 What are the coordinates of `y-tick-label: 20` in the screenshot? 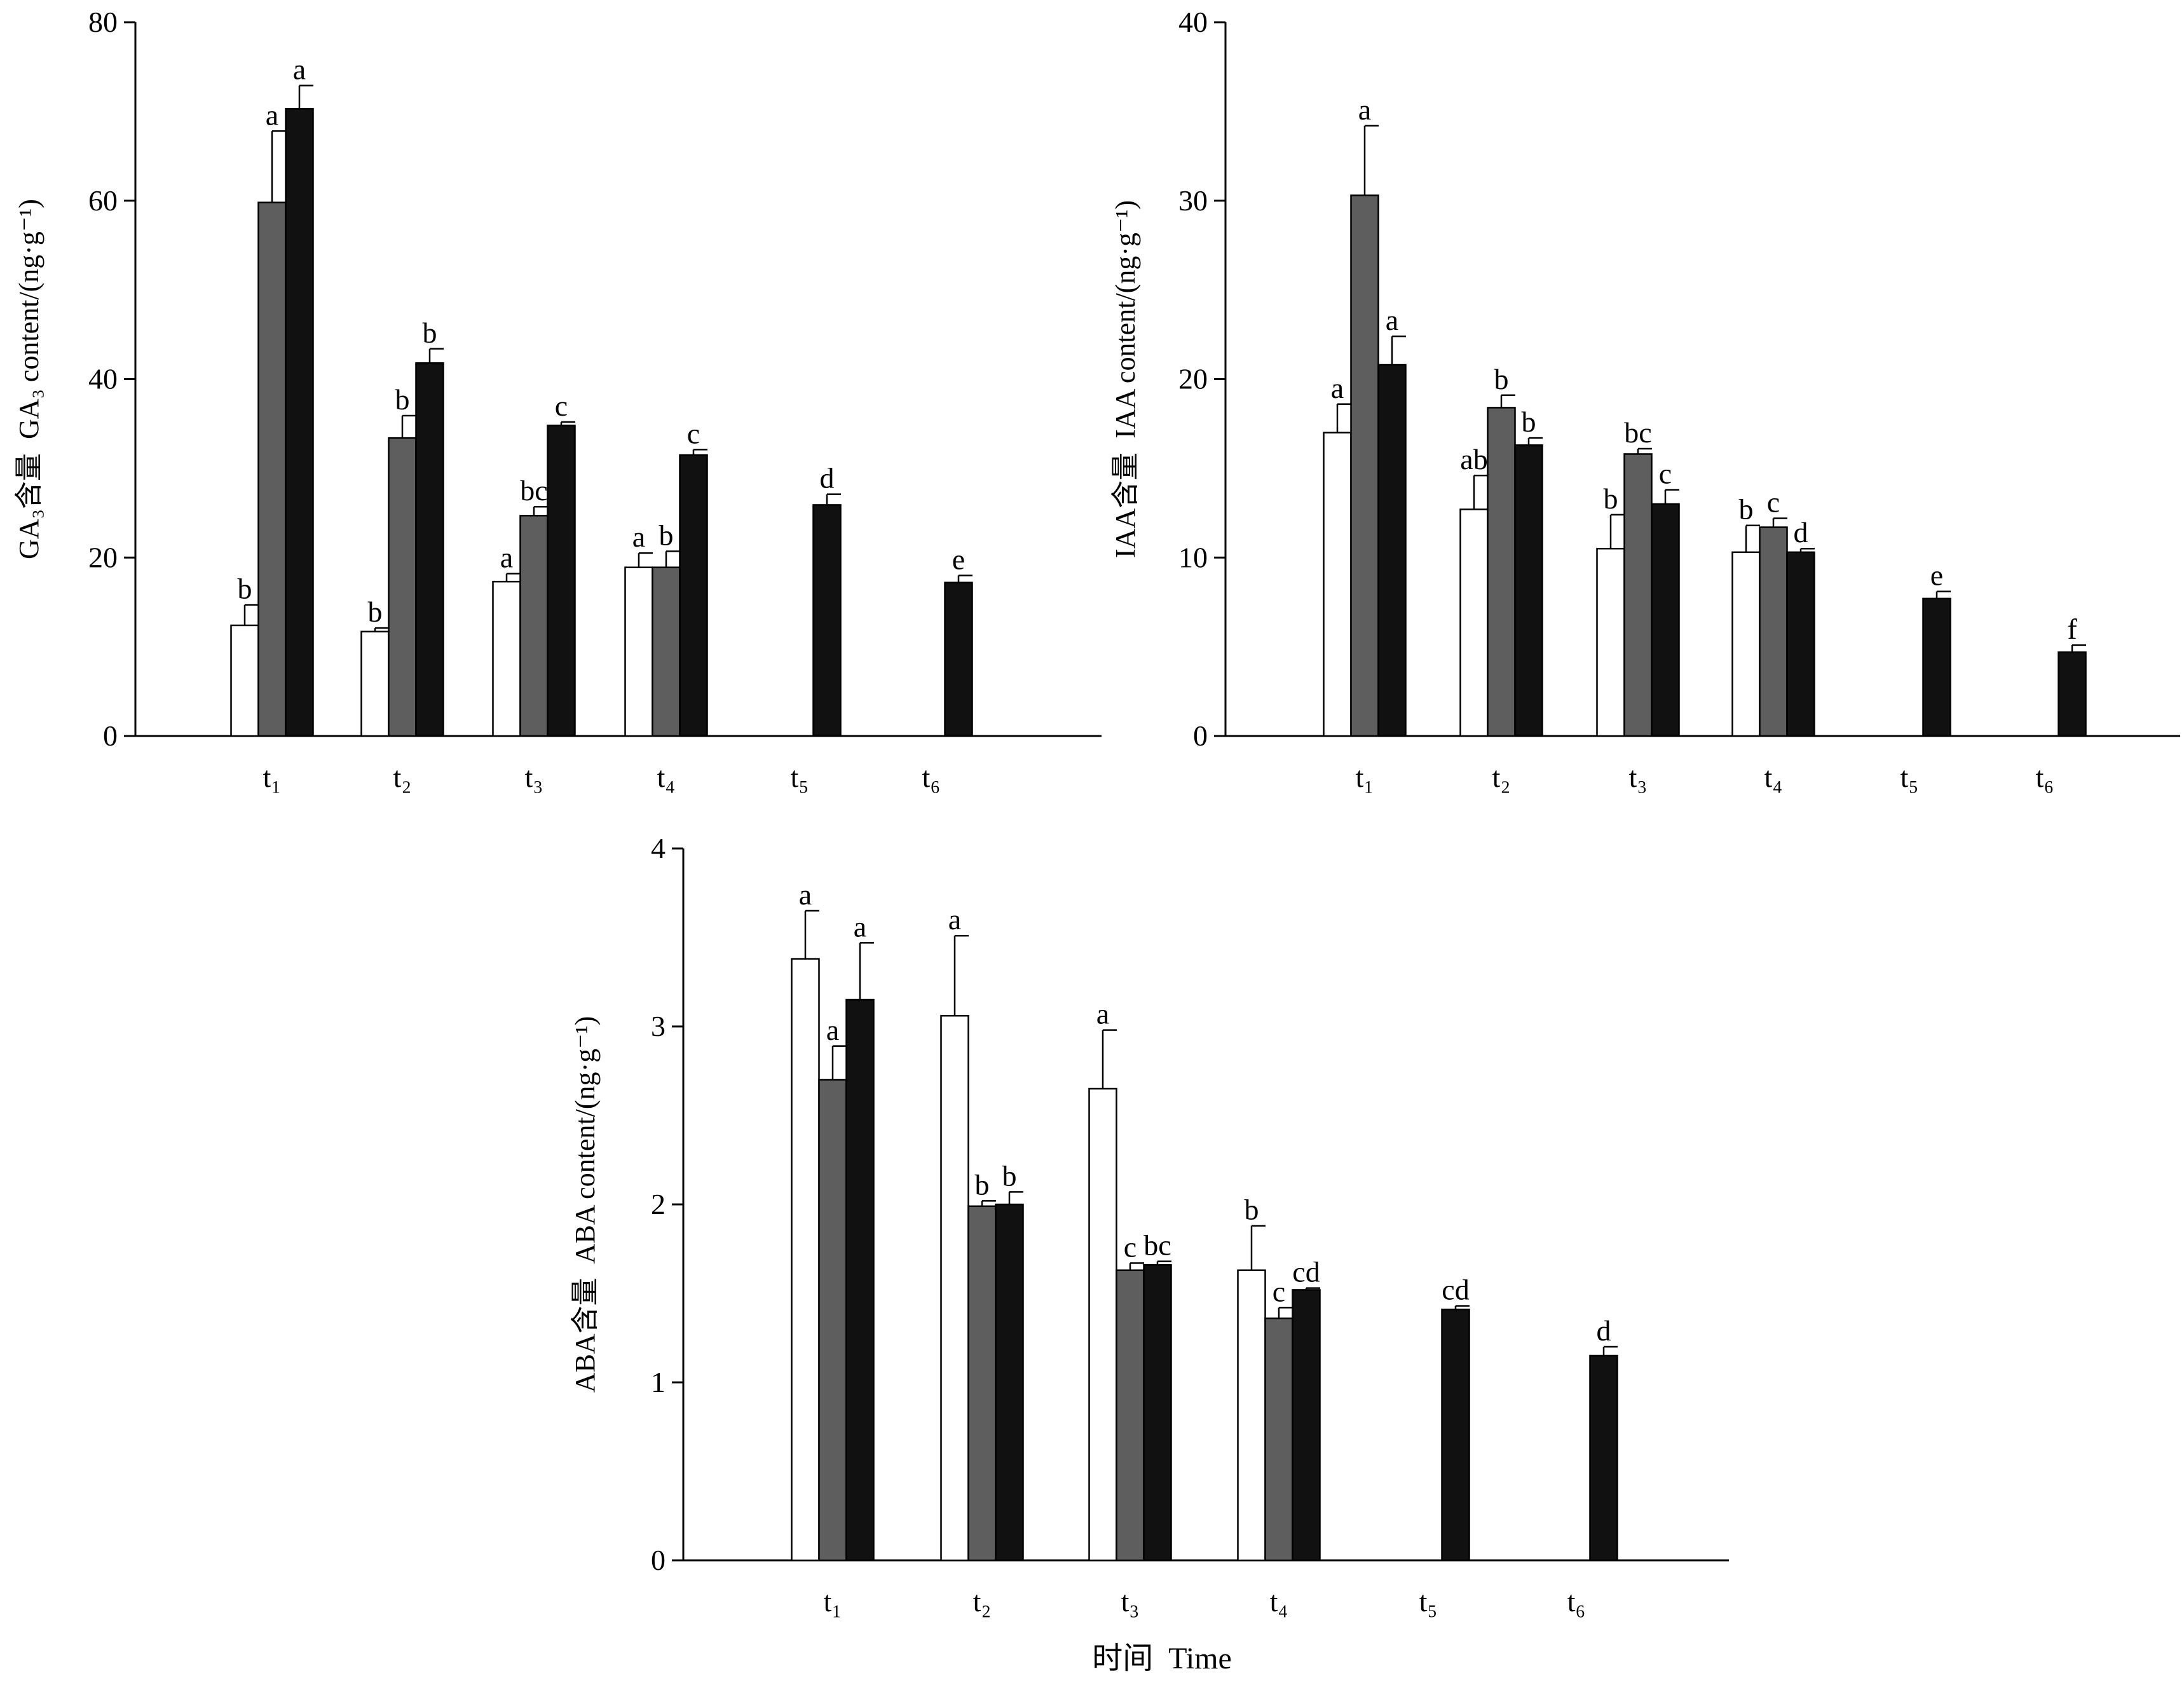 It's located at (103, 557).